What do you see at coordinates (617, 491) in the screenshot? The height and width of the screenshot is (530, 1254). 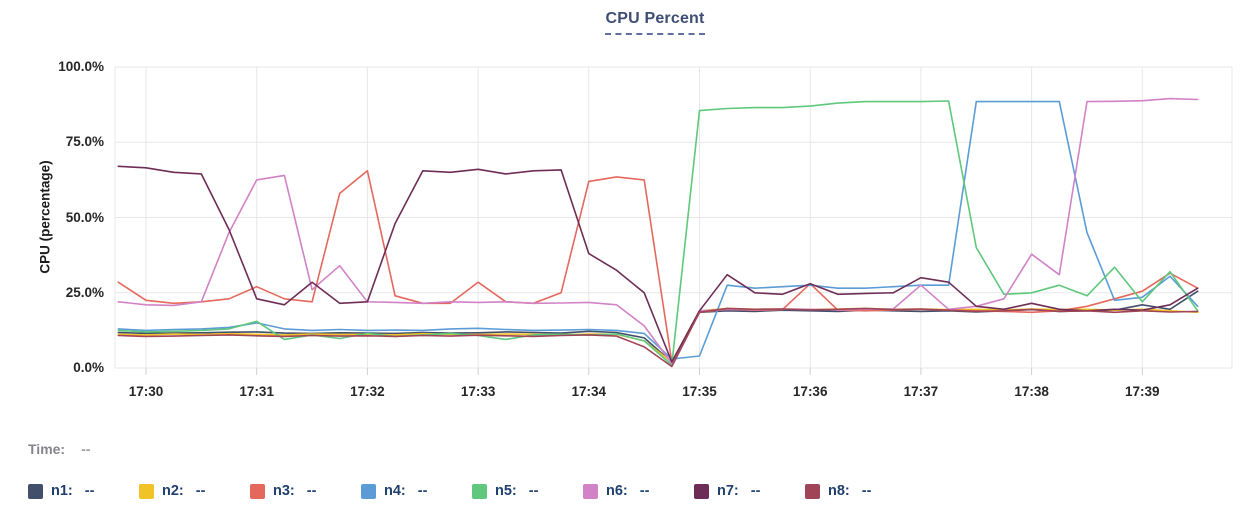 I see `legend-label: n6:` at bounding box center [617, 491].